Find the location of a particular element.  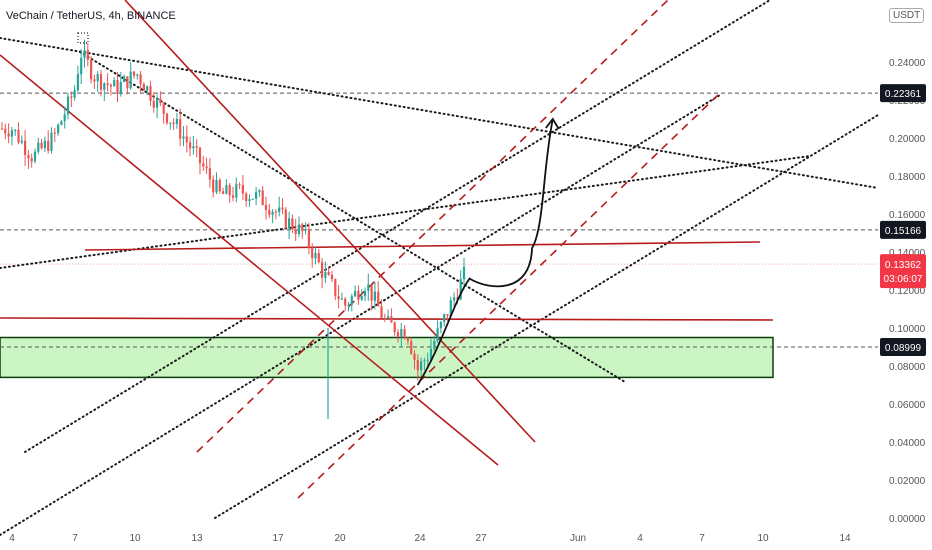

level-tag-value: 0.08999 is located at coordinates (903, 348).